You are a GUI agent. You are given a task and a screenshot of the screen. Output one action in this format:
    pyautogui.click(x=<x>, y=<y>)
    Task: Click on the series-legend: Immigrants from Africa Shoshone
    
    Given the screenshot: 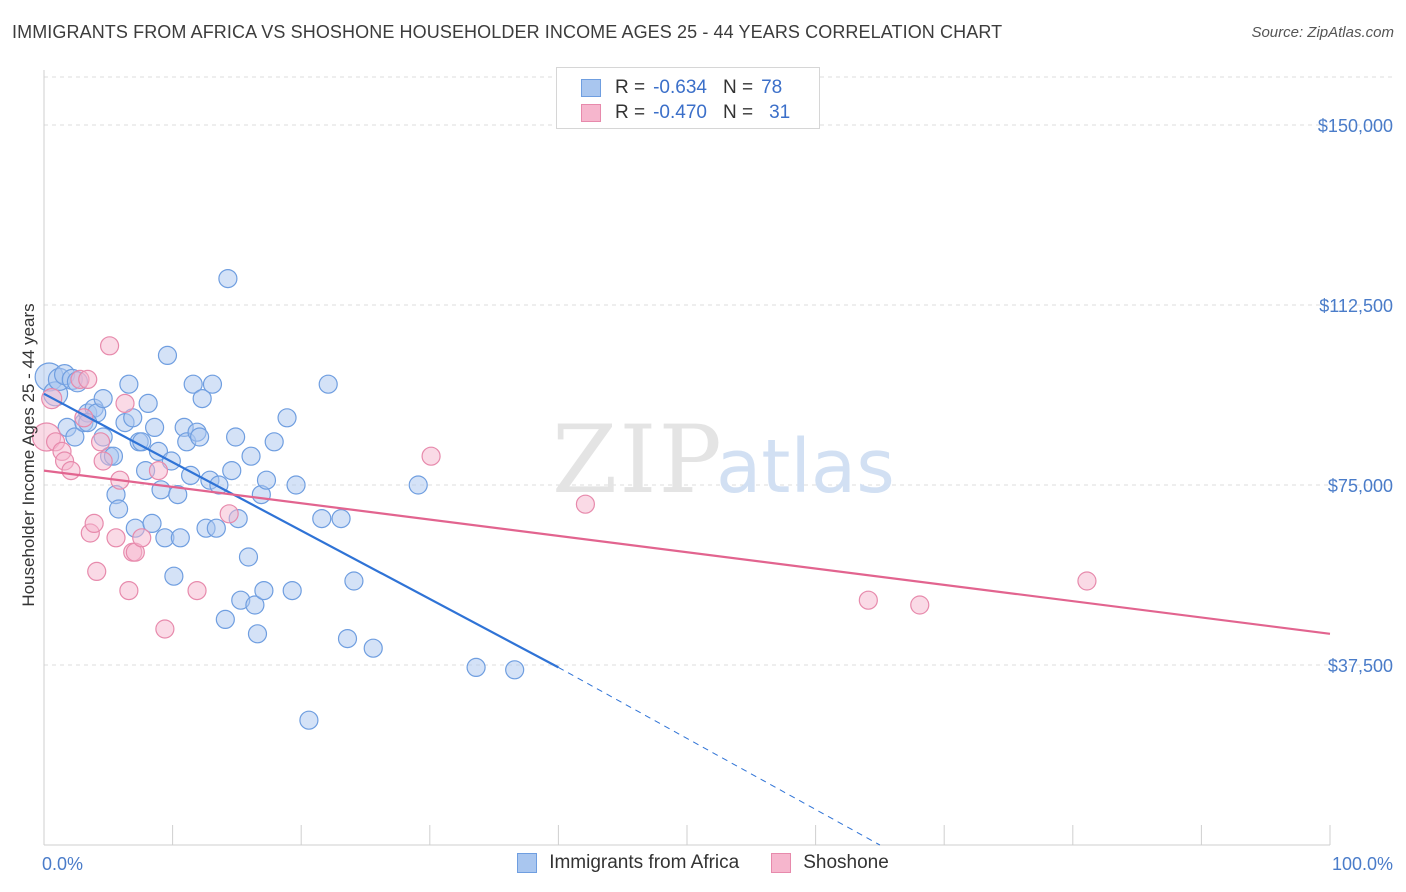 What is the action you would take?
    pyautogui.click(x=703, y=863)
    